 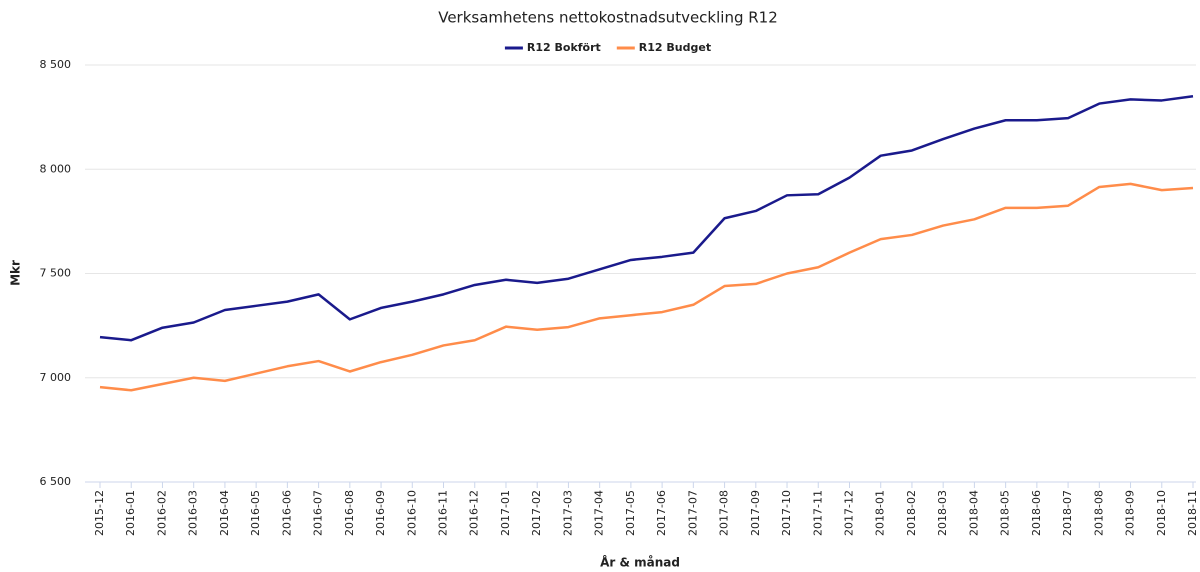 I want to click on y-tick-label: 8 000, so click(x=56, y=168).